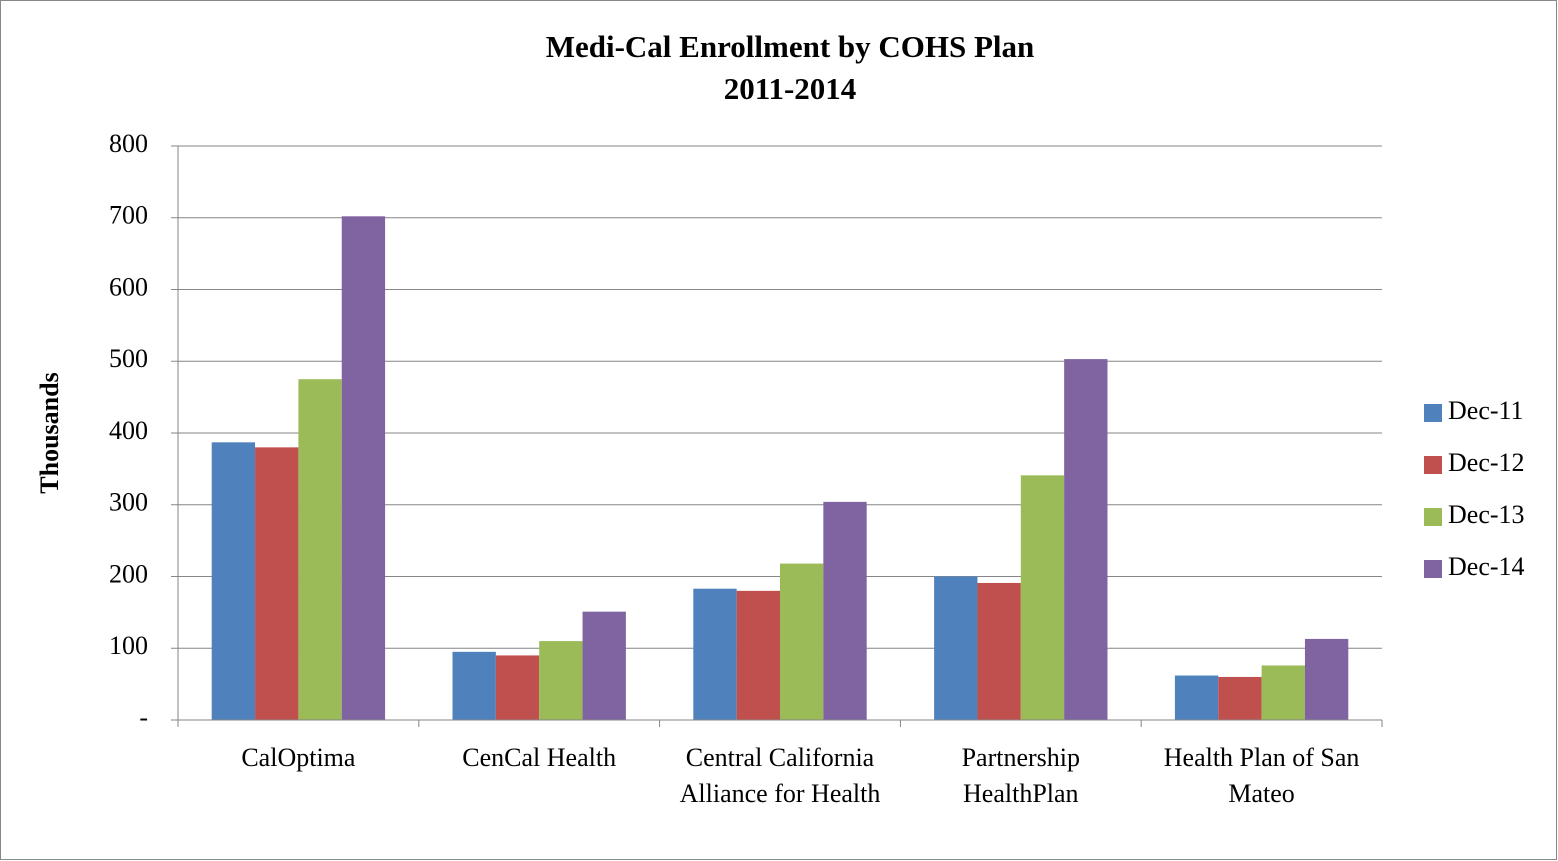  I want to click on y-tick-label: -, so click(143, 717).